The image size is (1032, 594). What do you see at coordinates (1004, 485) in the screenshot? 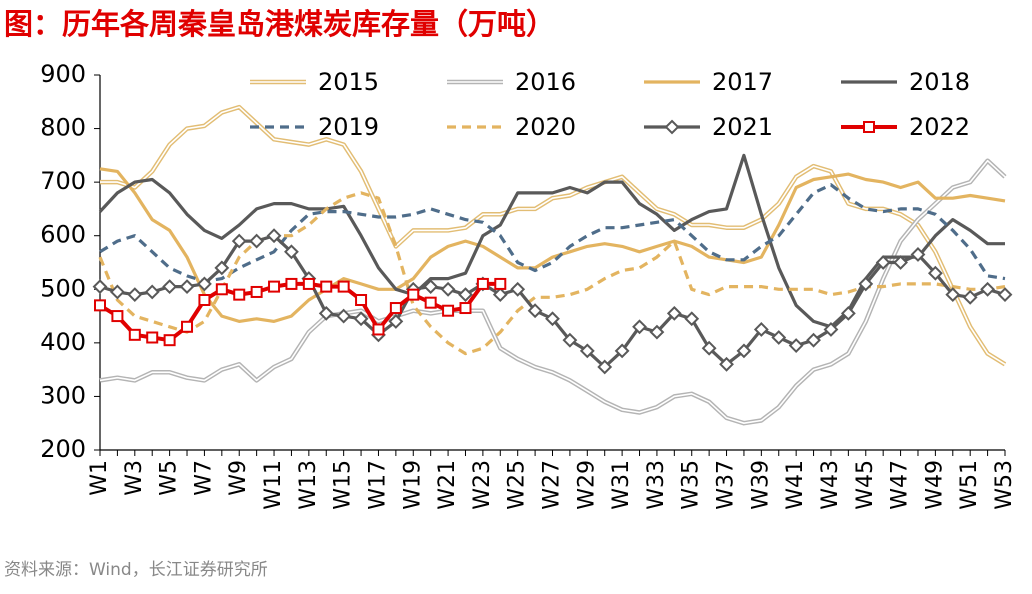
I see `x-tick-label: W53` at bounding box center [1004, 485].